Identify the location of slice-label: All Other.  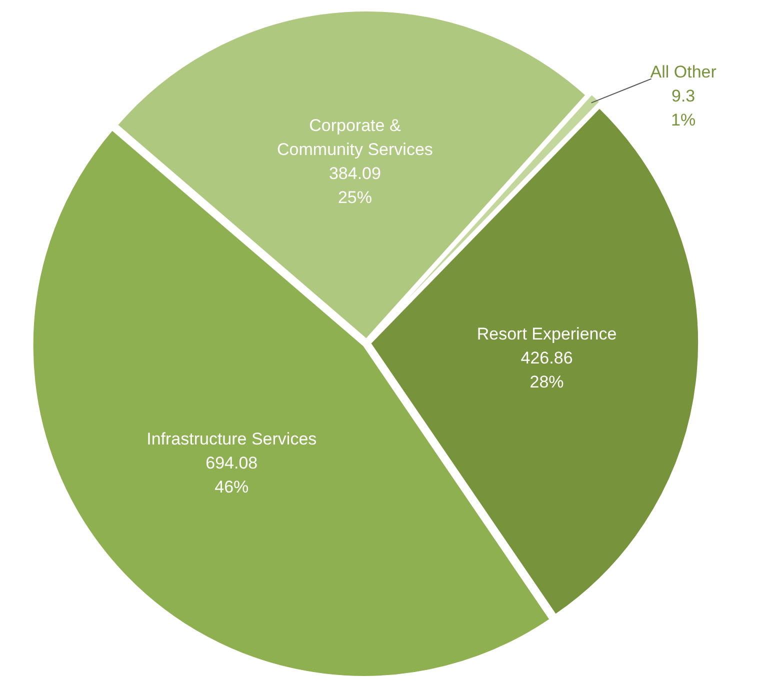
(683, 72).